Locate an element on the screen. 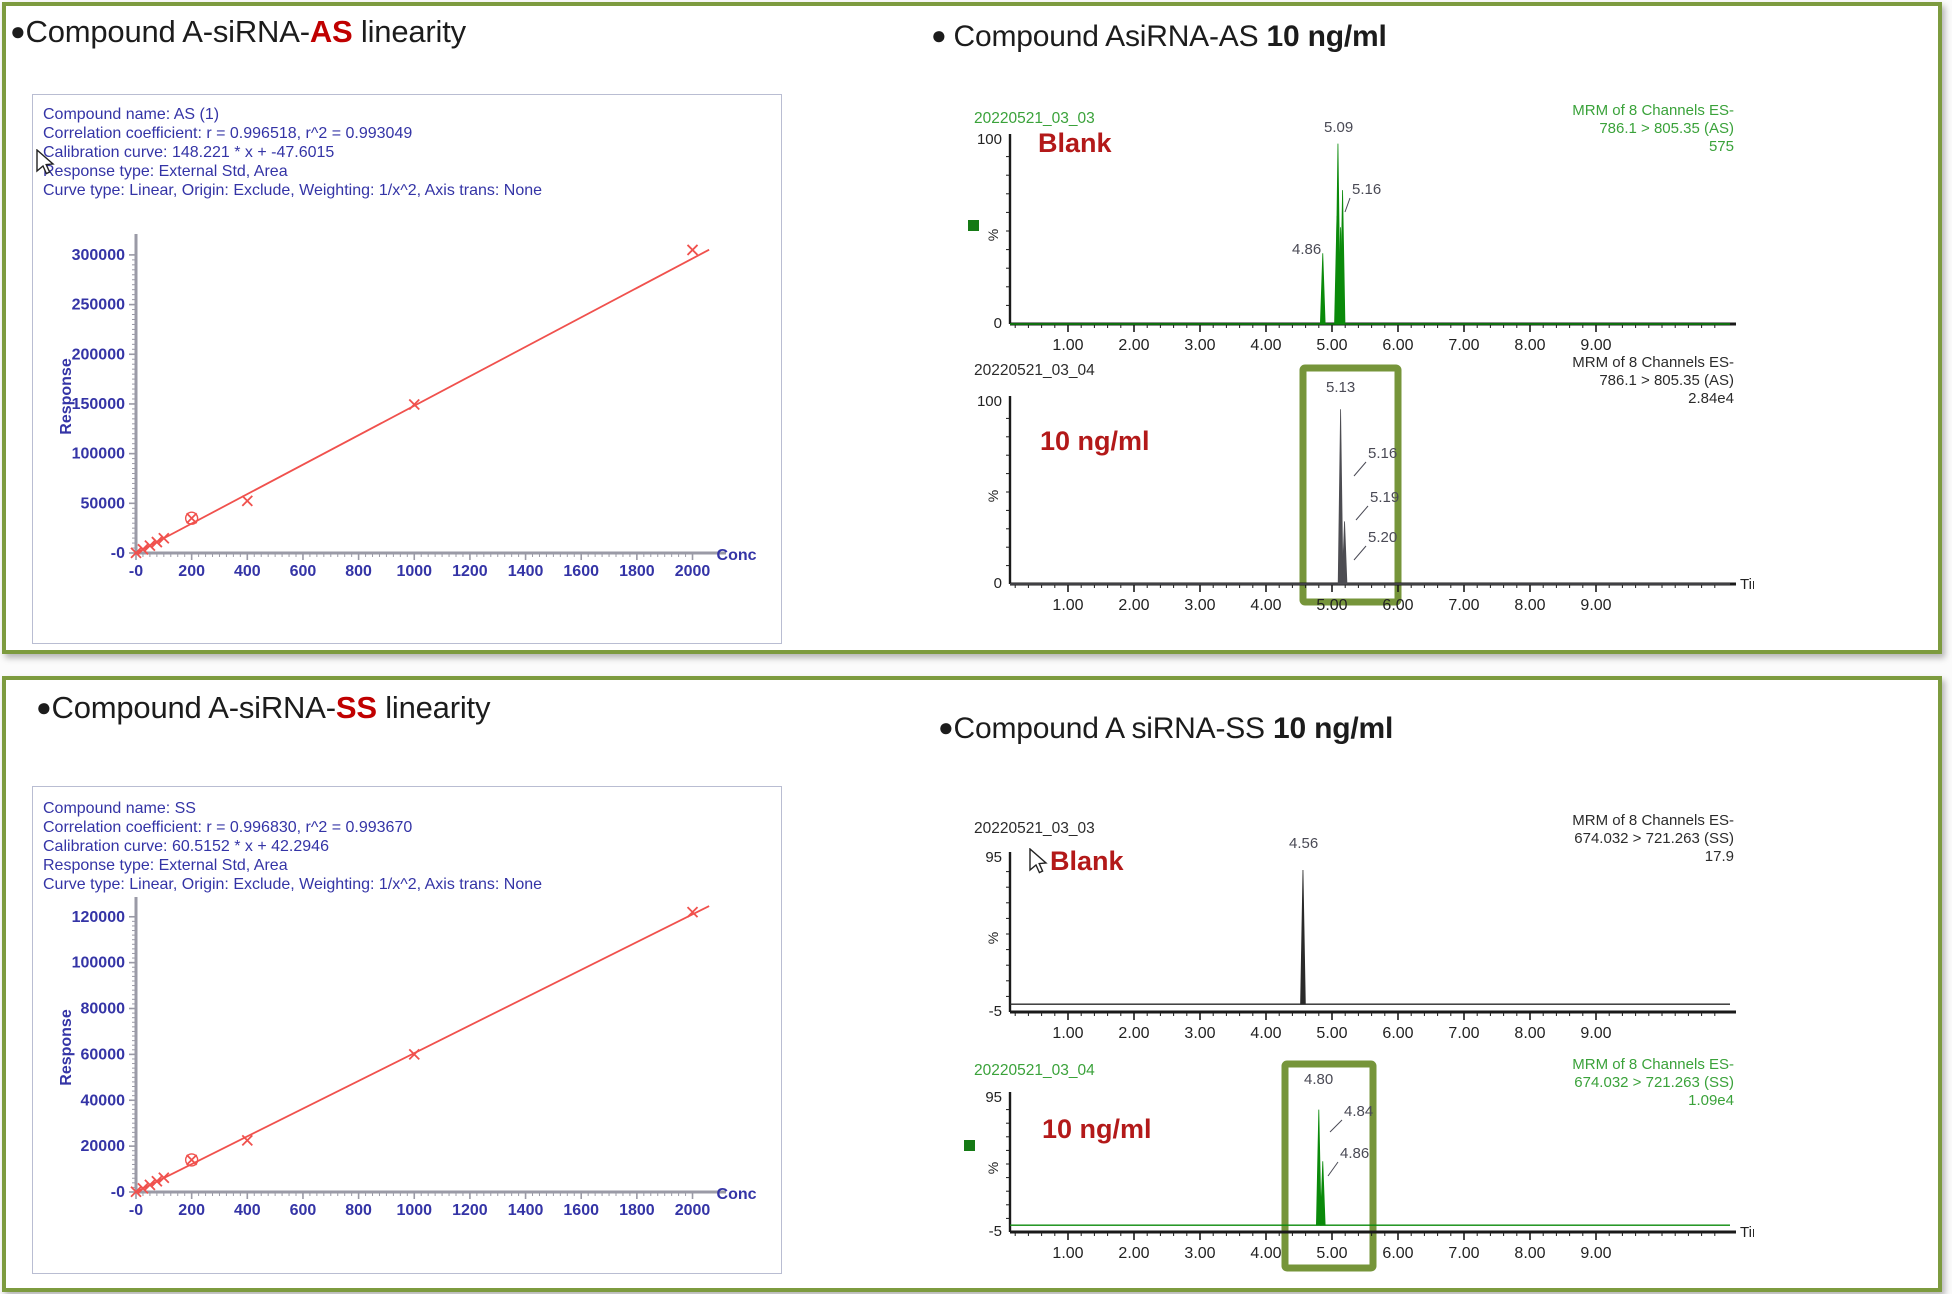 This screenshot has height=1294, width=1952. peak-label: 5.16 is located at coordinates (1382, 453).